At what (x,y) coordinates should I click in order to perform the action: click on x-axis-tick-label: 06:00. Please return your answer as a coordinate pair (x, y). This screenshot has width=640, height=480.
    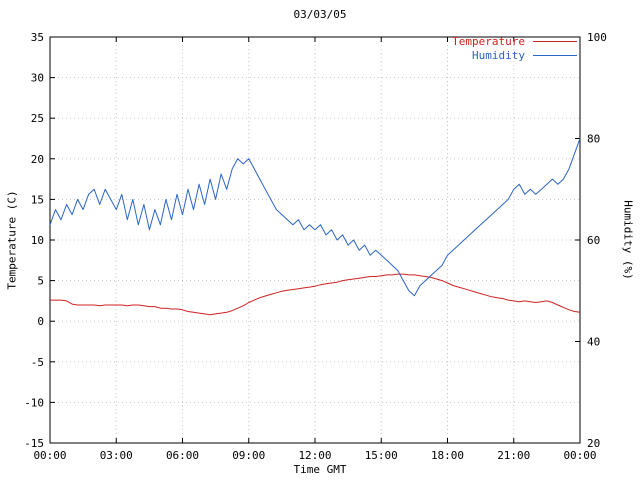
    Looking at the image, I should click on (182, 455).